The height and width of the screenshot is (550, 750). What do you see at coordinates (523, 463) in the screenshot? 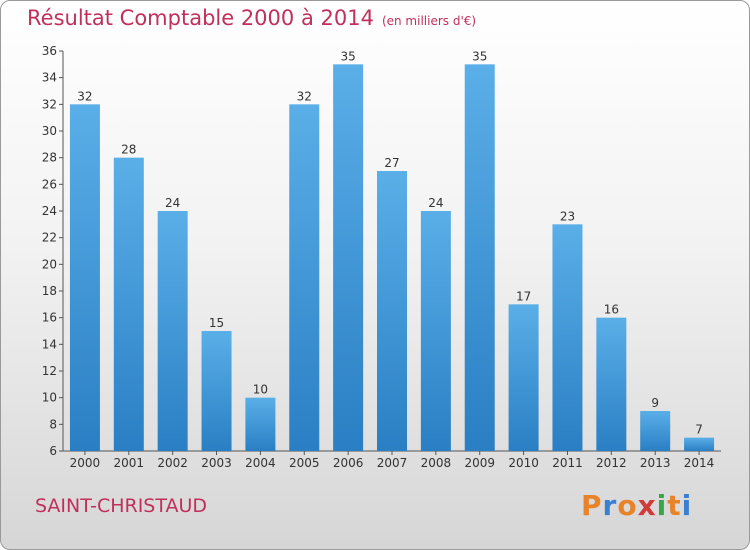
I see `x-tick-label: 2010` at bounding box center [523, 463].